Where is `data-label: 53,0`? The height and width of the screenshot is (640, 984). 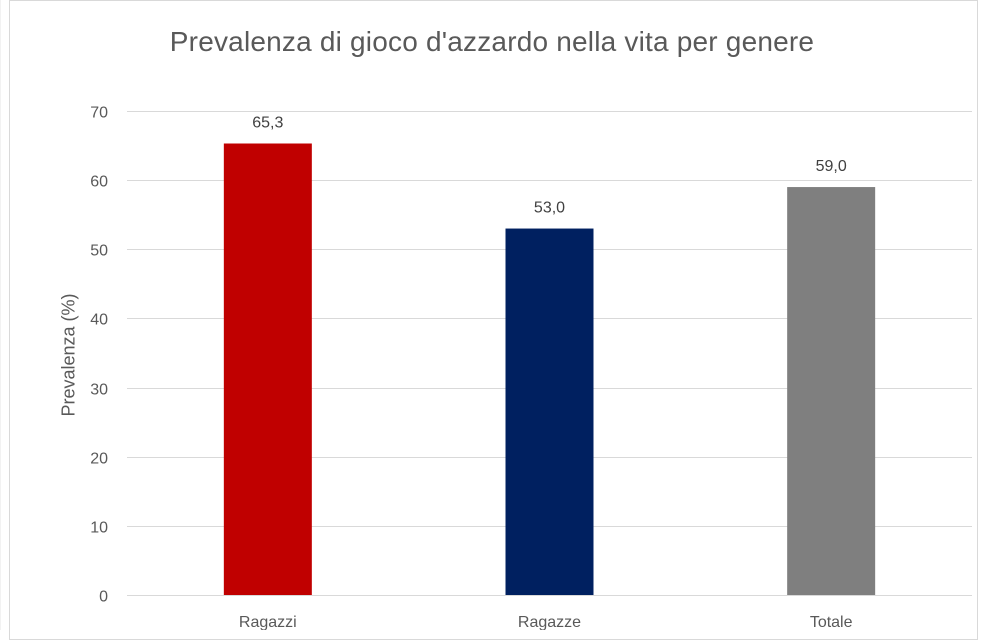
data-label: 53,0 is located at coordinates (549, 208).